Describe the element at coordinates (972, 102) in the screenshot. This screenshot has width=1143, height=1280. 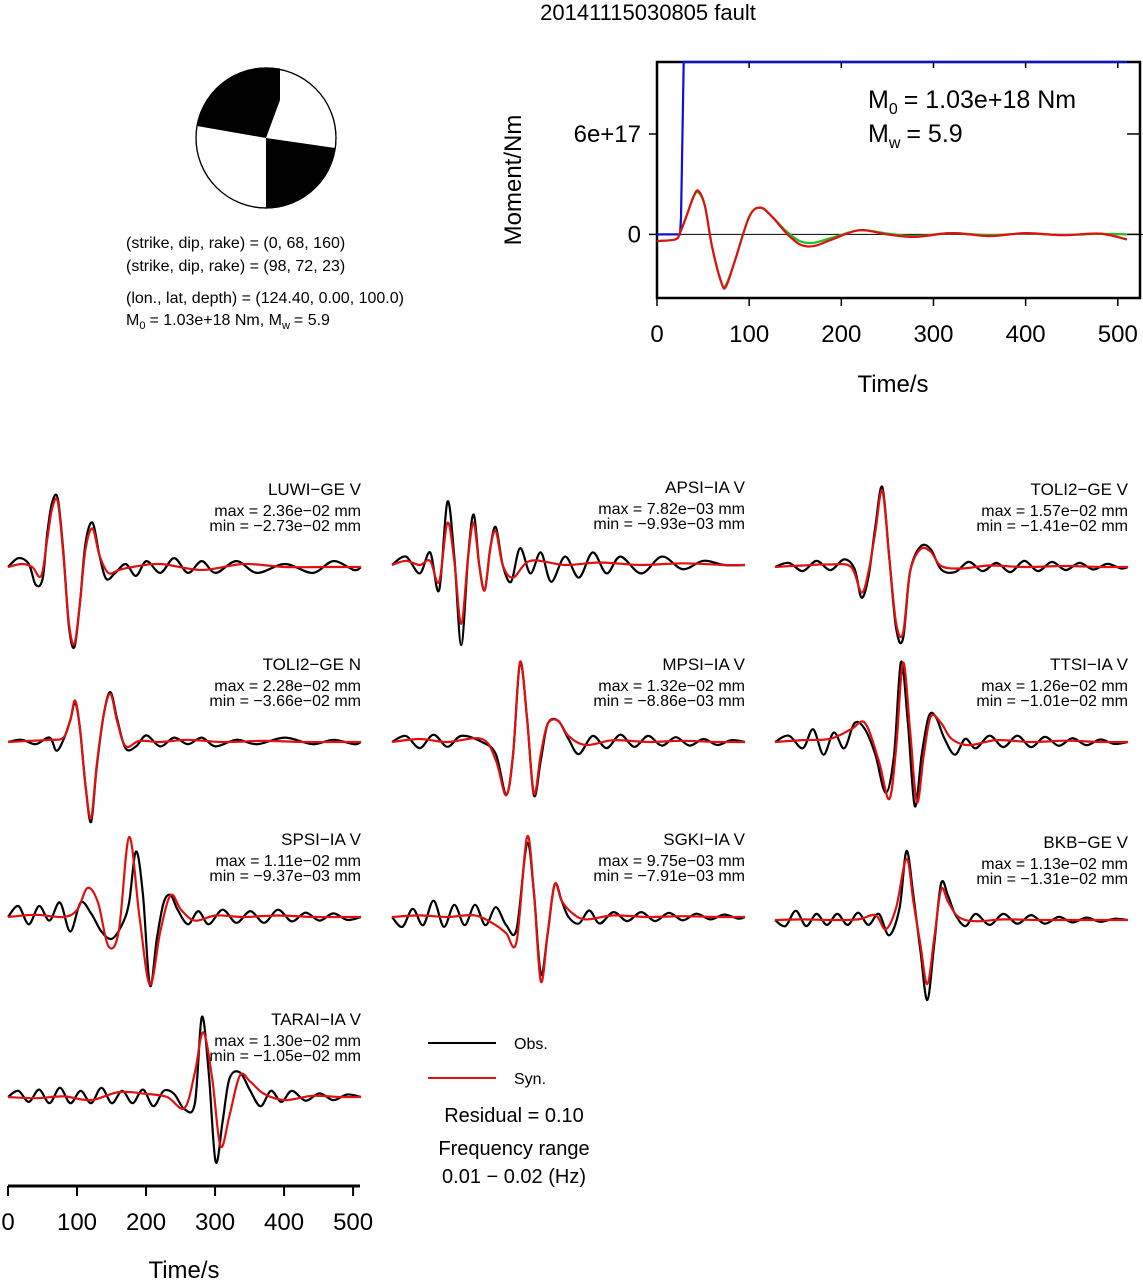
I see `moment-m0-label: M0 = 1.03e+18 Nm` at that location.